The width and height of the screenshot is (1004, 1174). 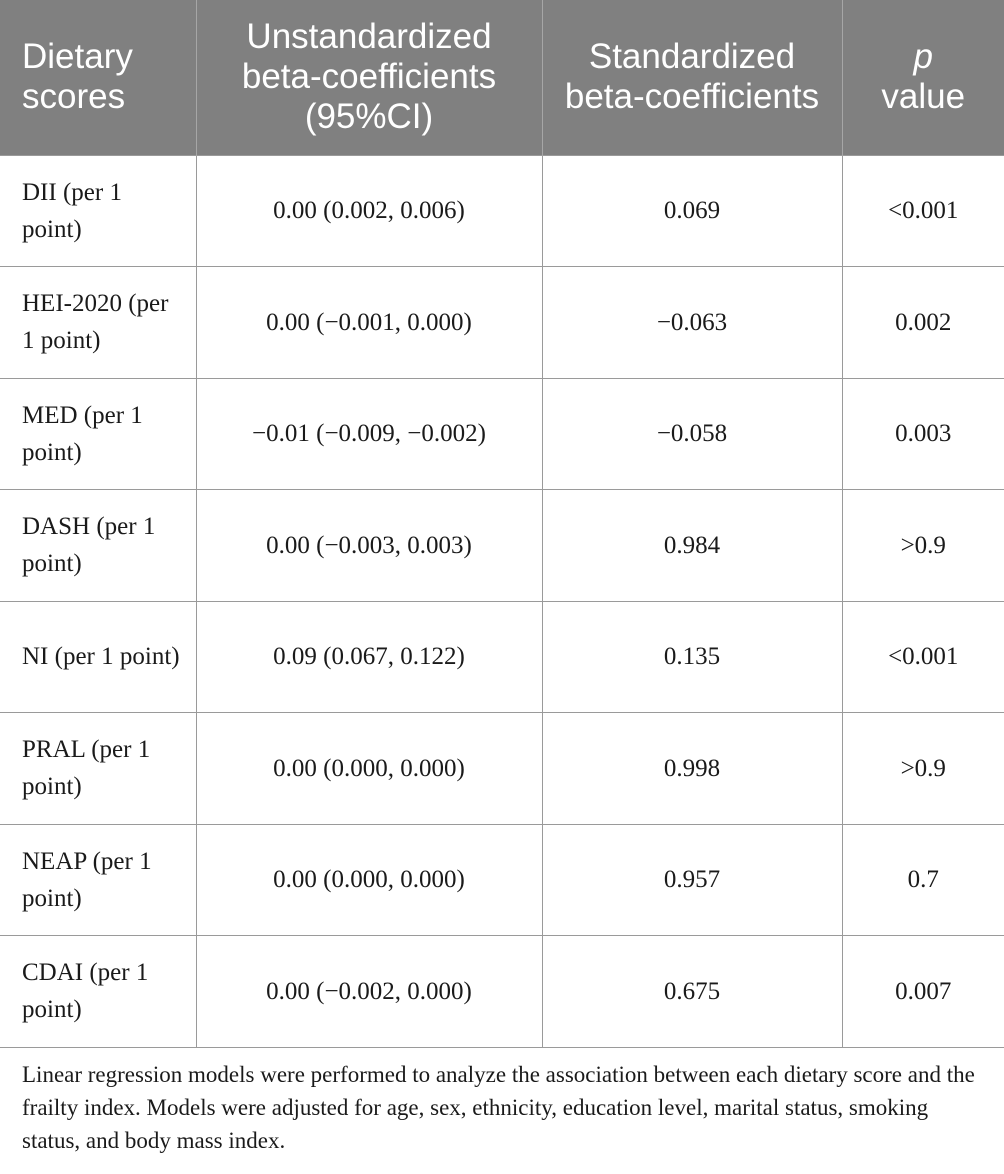 I want to click on table-cell: NI (per 1 point), so click(x=98, y=656).